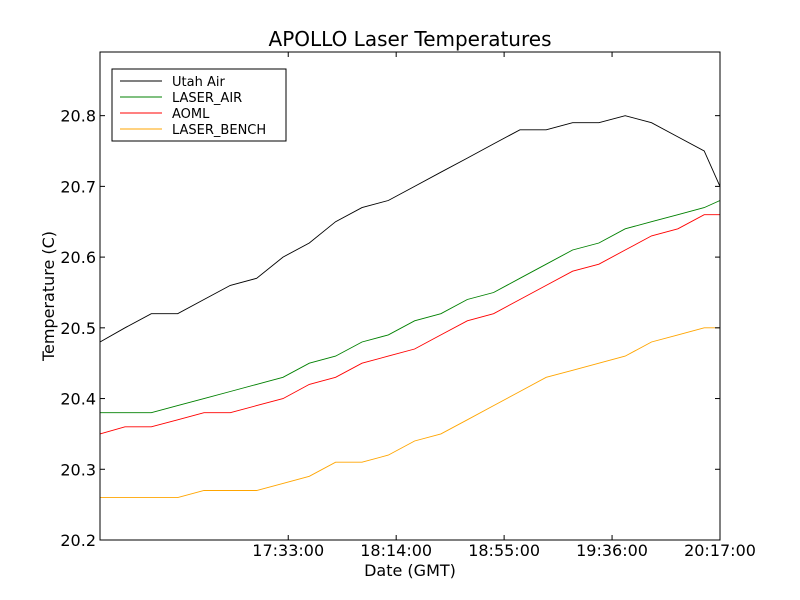 This screenshot has height=600, width=800. What do you see at coordinates (78, 328) in the screenshot?
I see `y-tick-label: 20.5` at bounding box center [78, 328].